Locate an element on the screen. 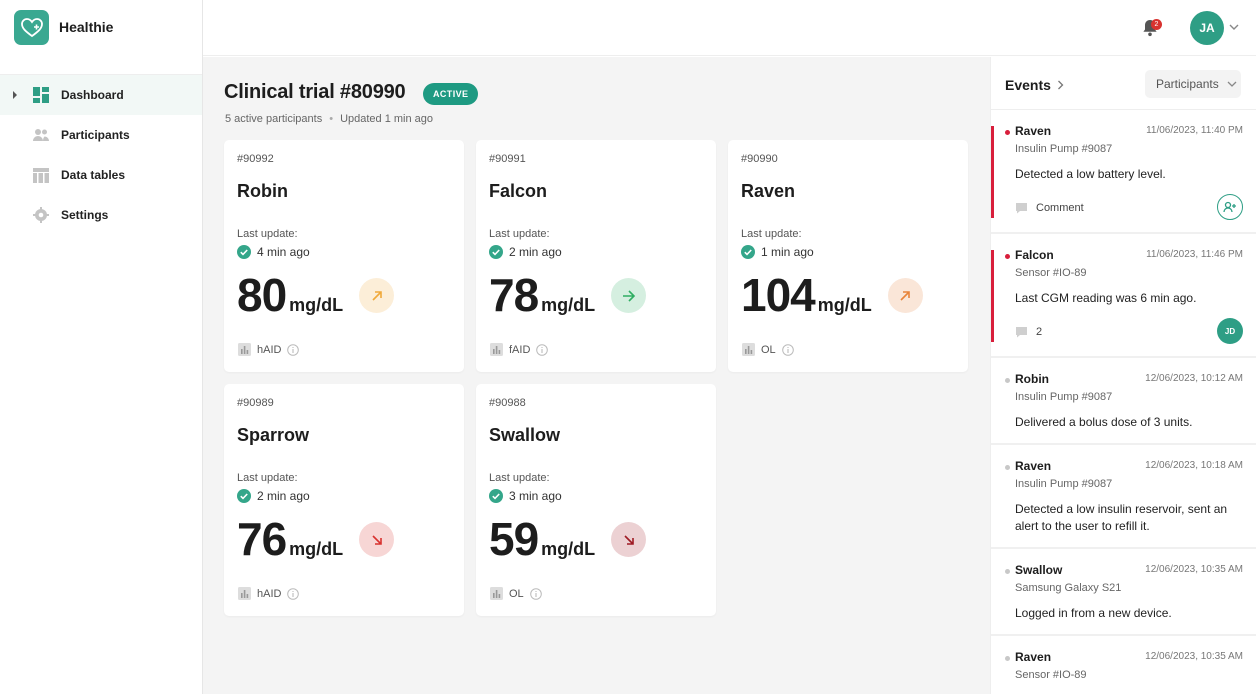  participants-icon is located at coordinates (41, 135).